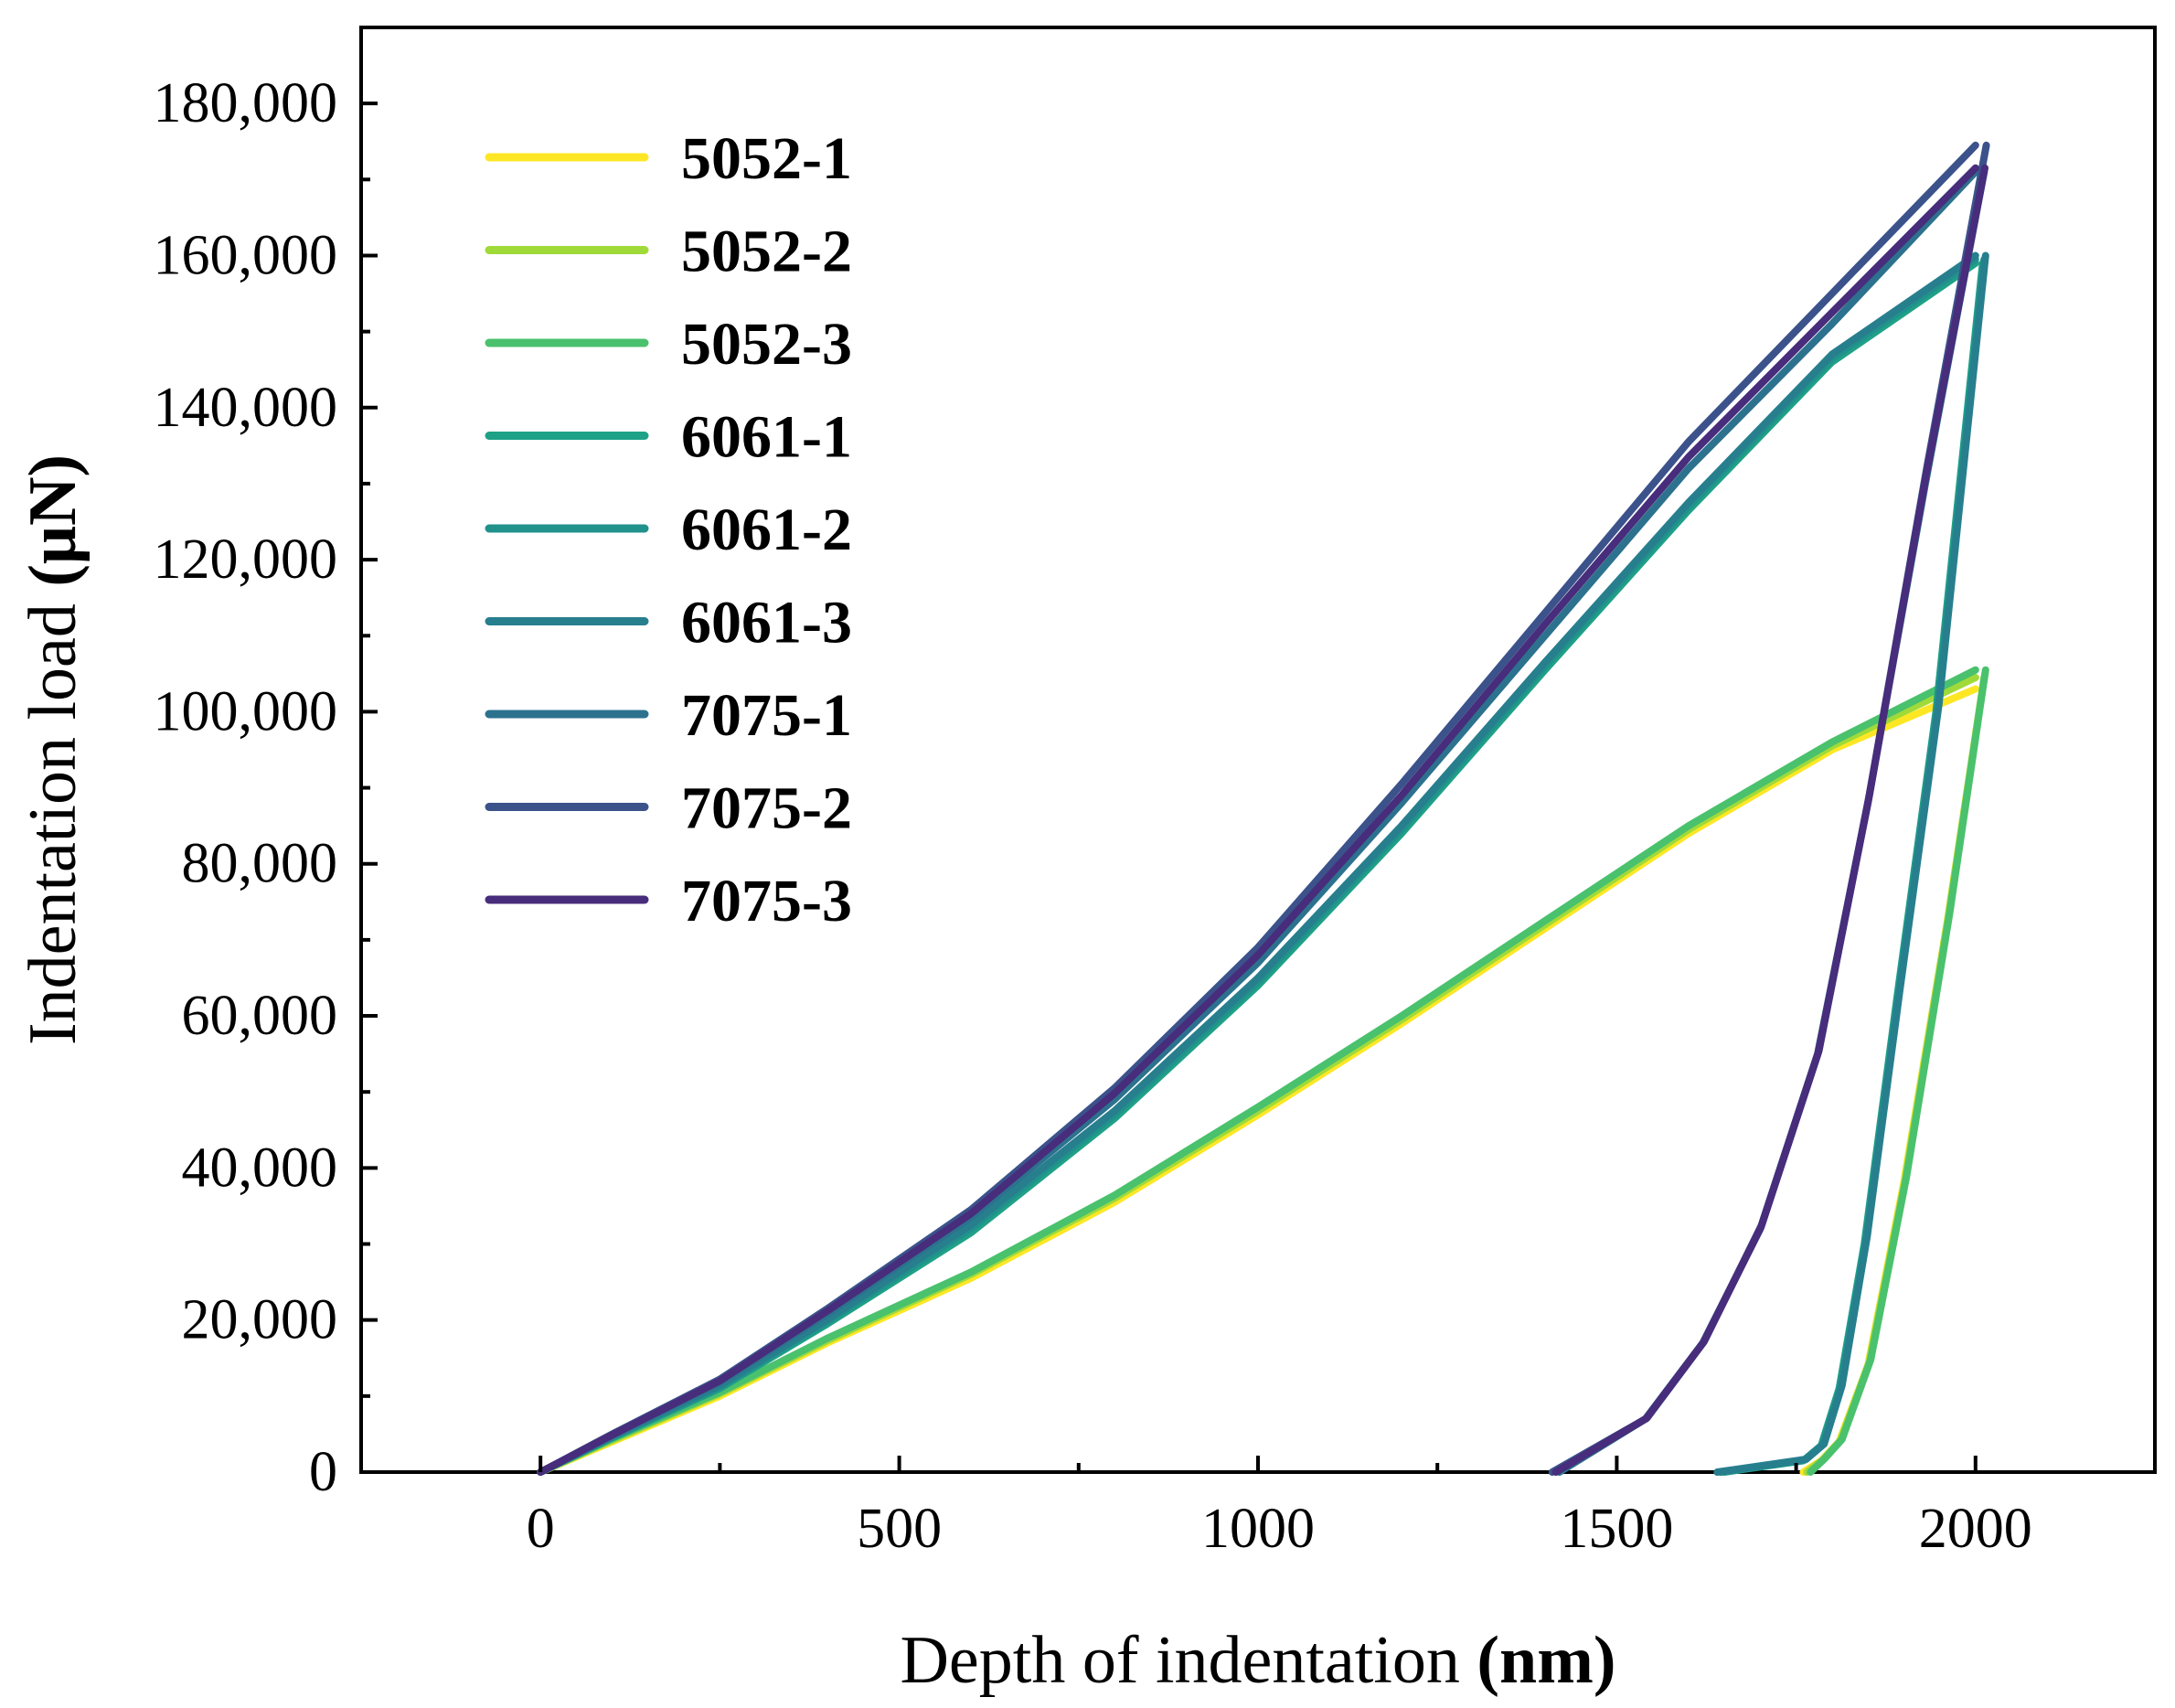  I want to click on legend-item: 7075-2, so click(669, 808).